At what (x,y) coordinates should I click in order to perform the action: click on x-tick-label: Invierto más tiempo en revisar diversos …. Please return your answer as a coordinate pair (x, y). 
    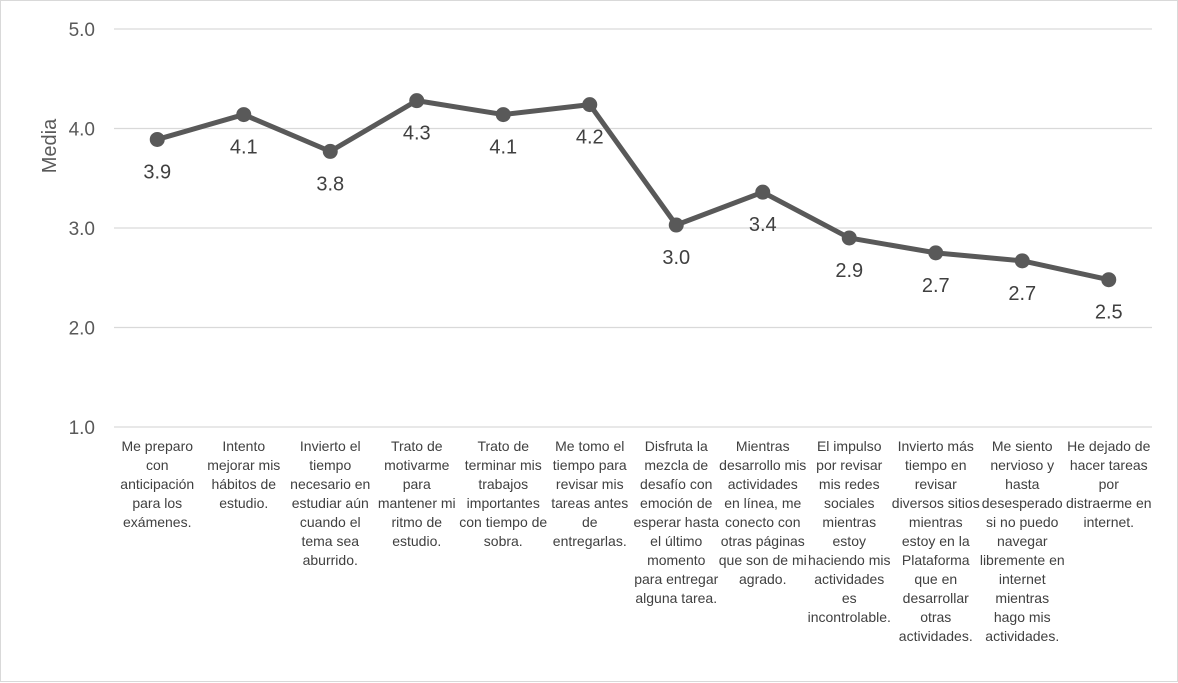
    Looking at the image, I should click on (935, 541).